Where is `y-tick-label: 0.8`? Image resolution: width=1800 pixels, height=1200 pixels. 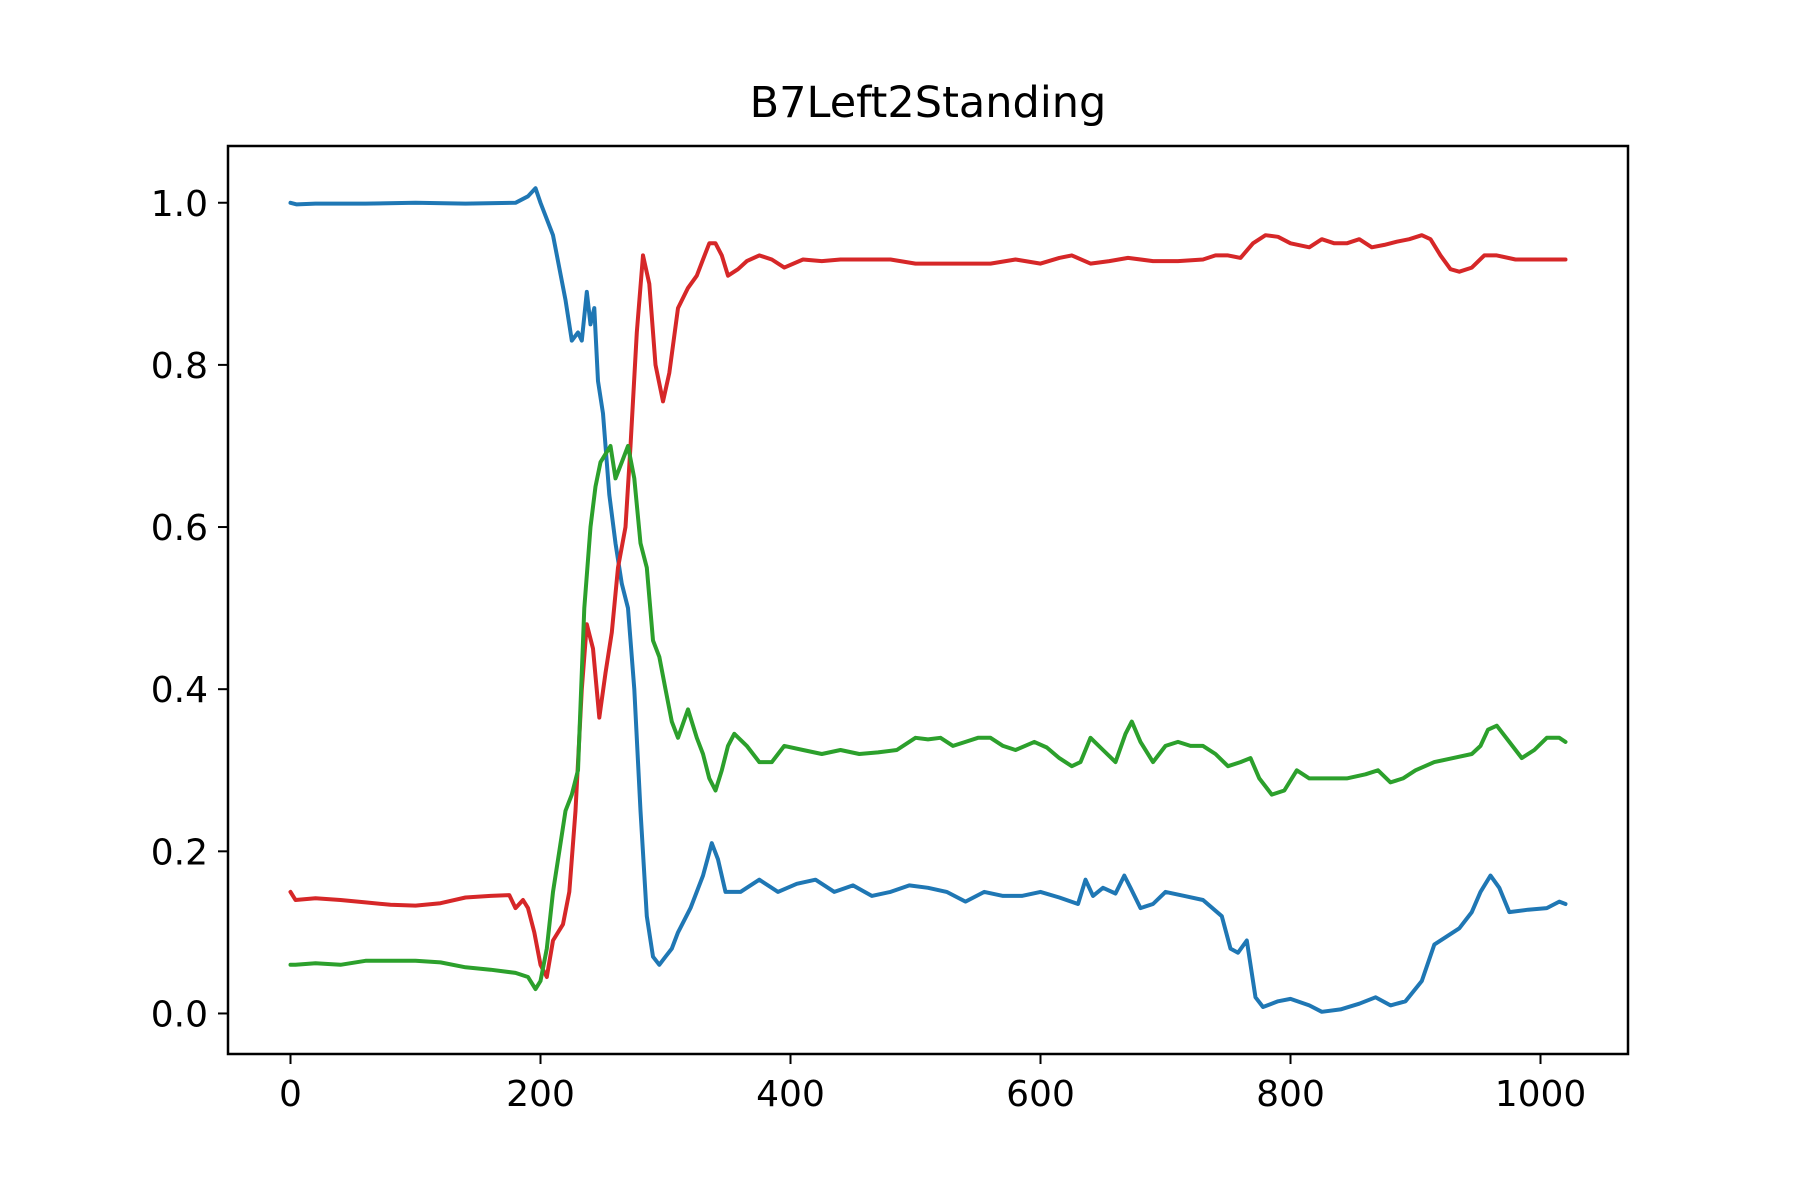 y-tick-label: 0.8 is located at coordinates (179, 366).